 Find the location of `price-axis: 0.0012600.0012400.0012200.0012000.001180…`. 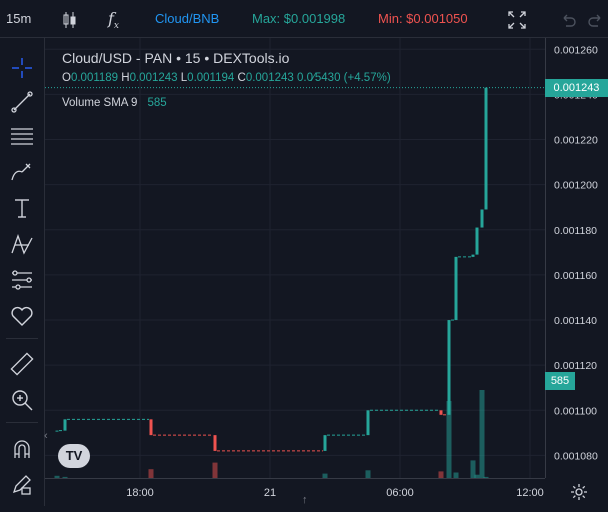

price-axis: 0.0012600.0012400.0012200.0012000.001180… is located at coordinates (576, 258).